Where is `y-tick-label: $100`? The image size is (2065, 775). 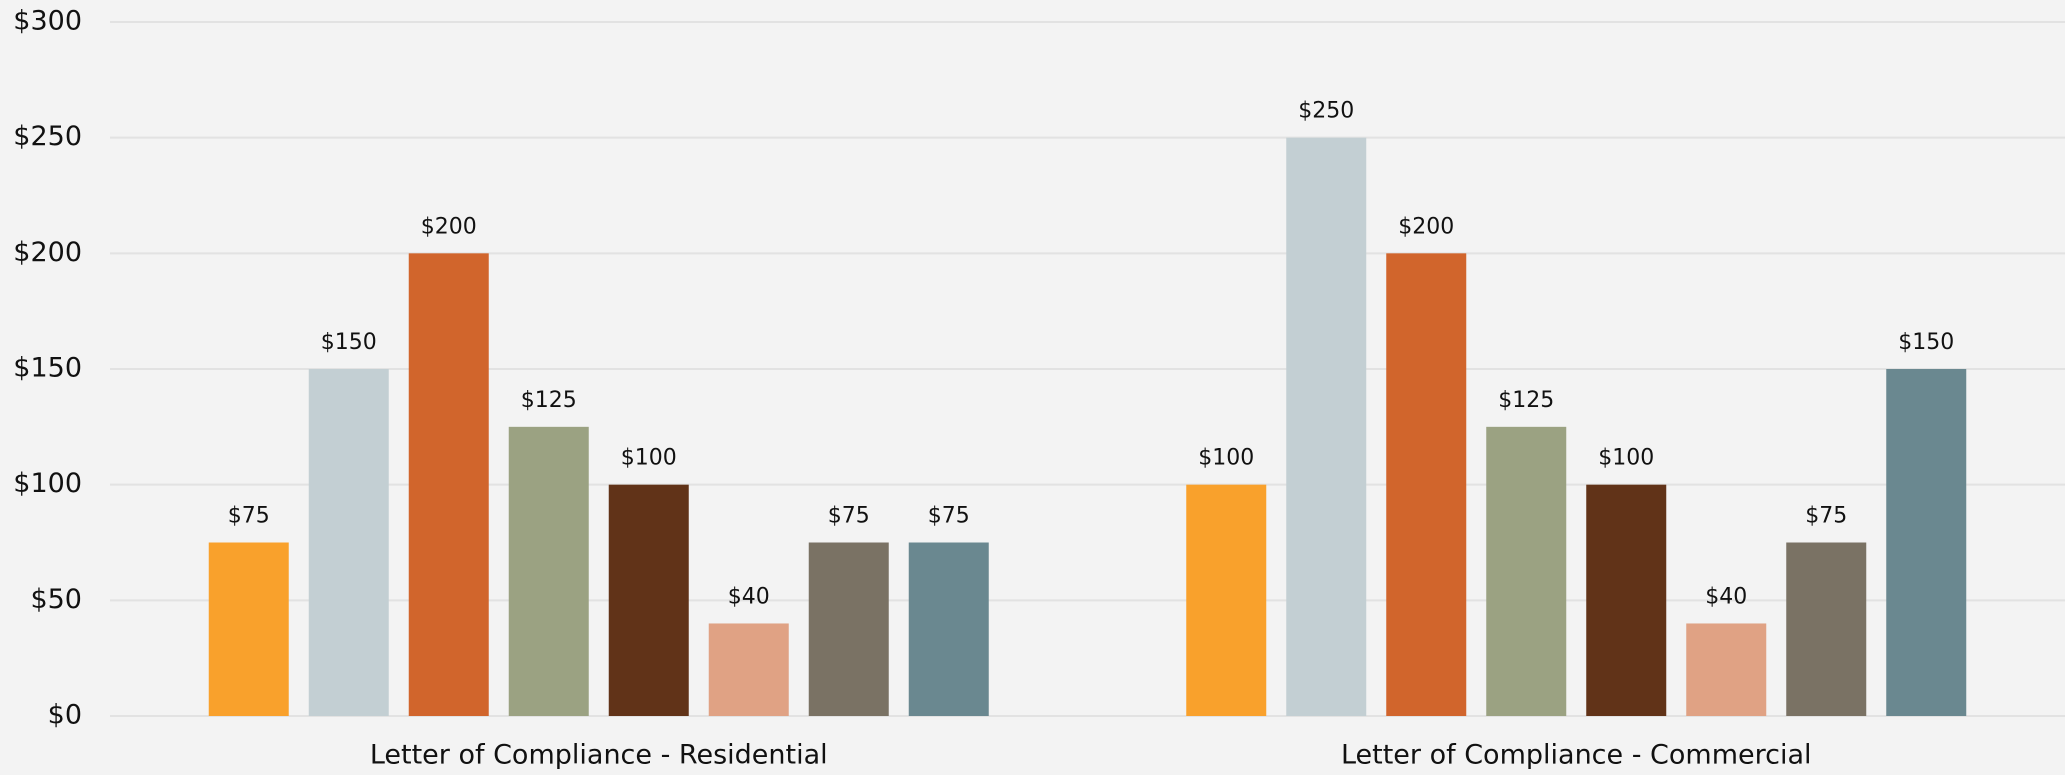
y-tick-label: $100 is located at coordinates (47, 483).